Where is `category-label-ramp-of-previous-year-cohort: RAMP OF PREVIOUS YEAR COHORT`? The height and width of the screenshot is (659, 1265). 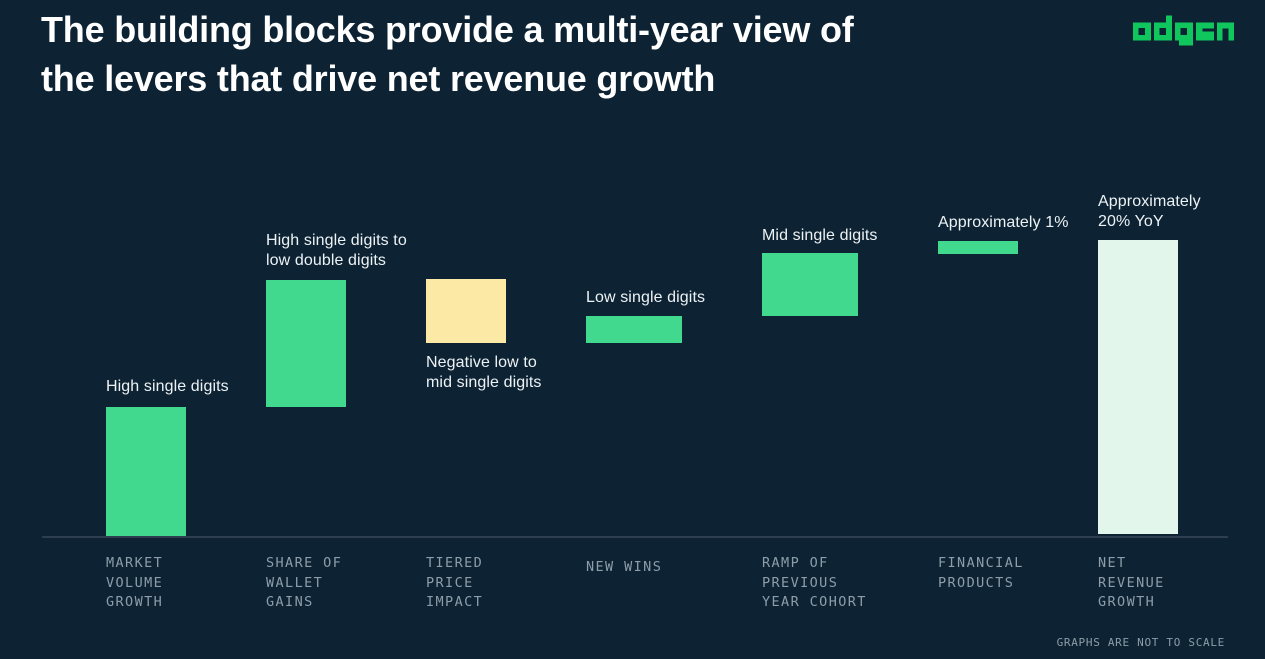
category-label-ramp-of-previous-year-cohort: RAMP OF PREVIOUS YEAR COHORT is located at coordinates (814, 582).